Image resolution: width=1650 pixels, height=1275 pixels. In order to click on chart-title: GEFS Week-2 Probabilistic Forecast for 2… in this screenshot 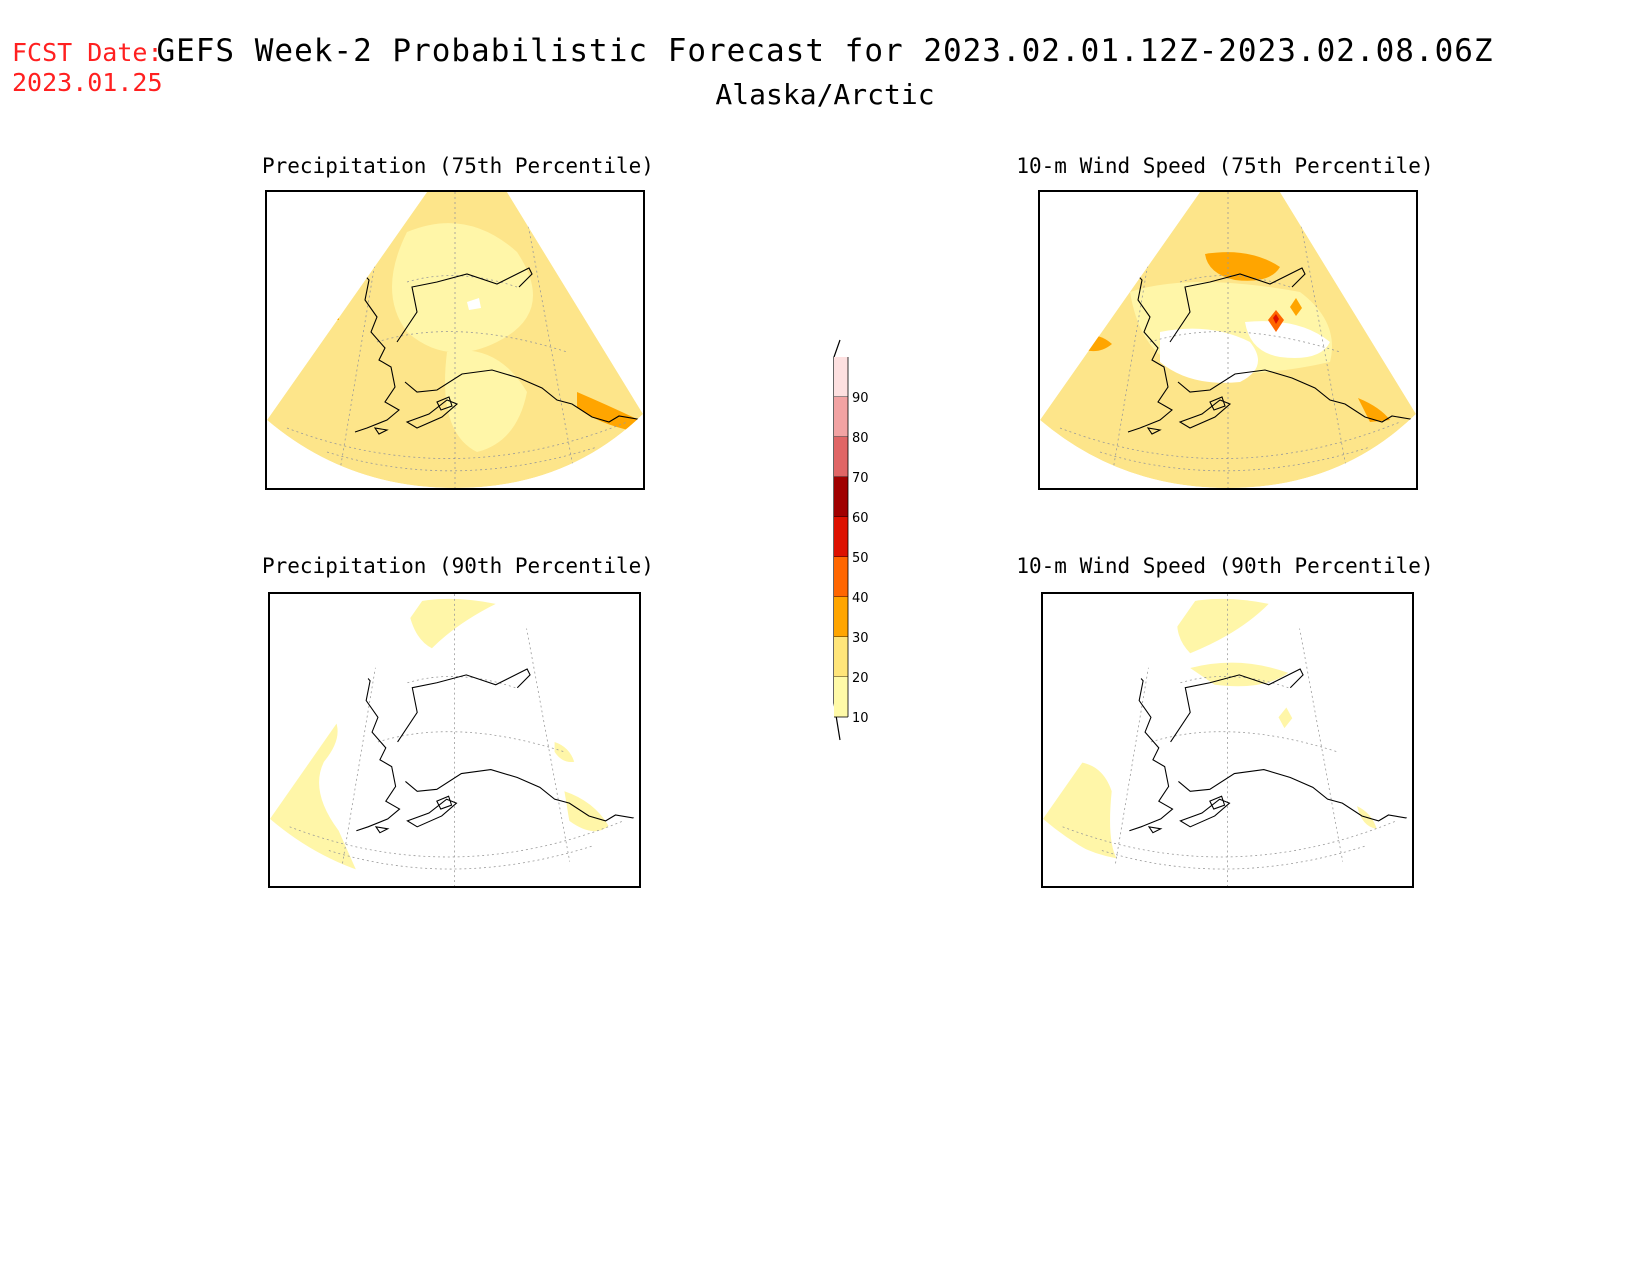, I will do `click(825, 51)`.